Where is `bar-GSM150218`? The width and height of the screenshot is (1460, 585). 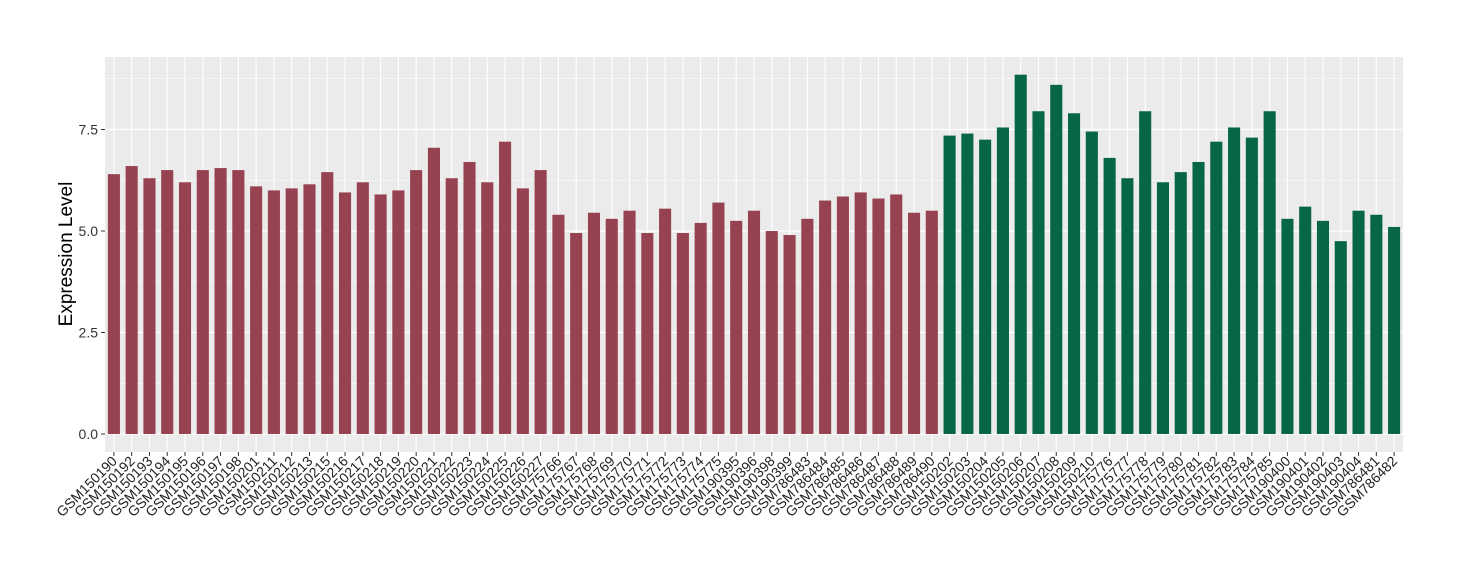
bar-GSM150218 is located at coordinates (380, 314).